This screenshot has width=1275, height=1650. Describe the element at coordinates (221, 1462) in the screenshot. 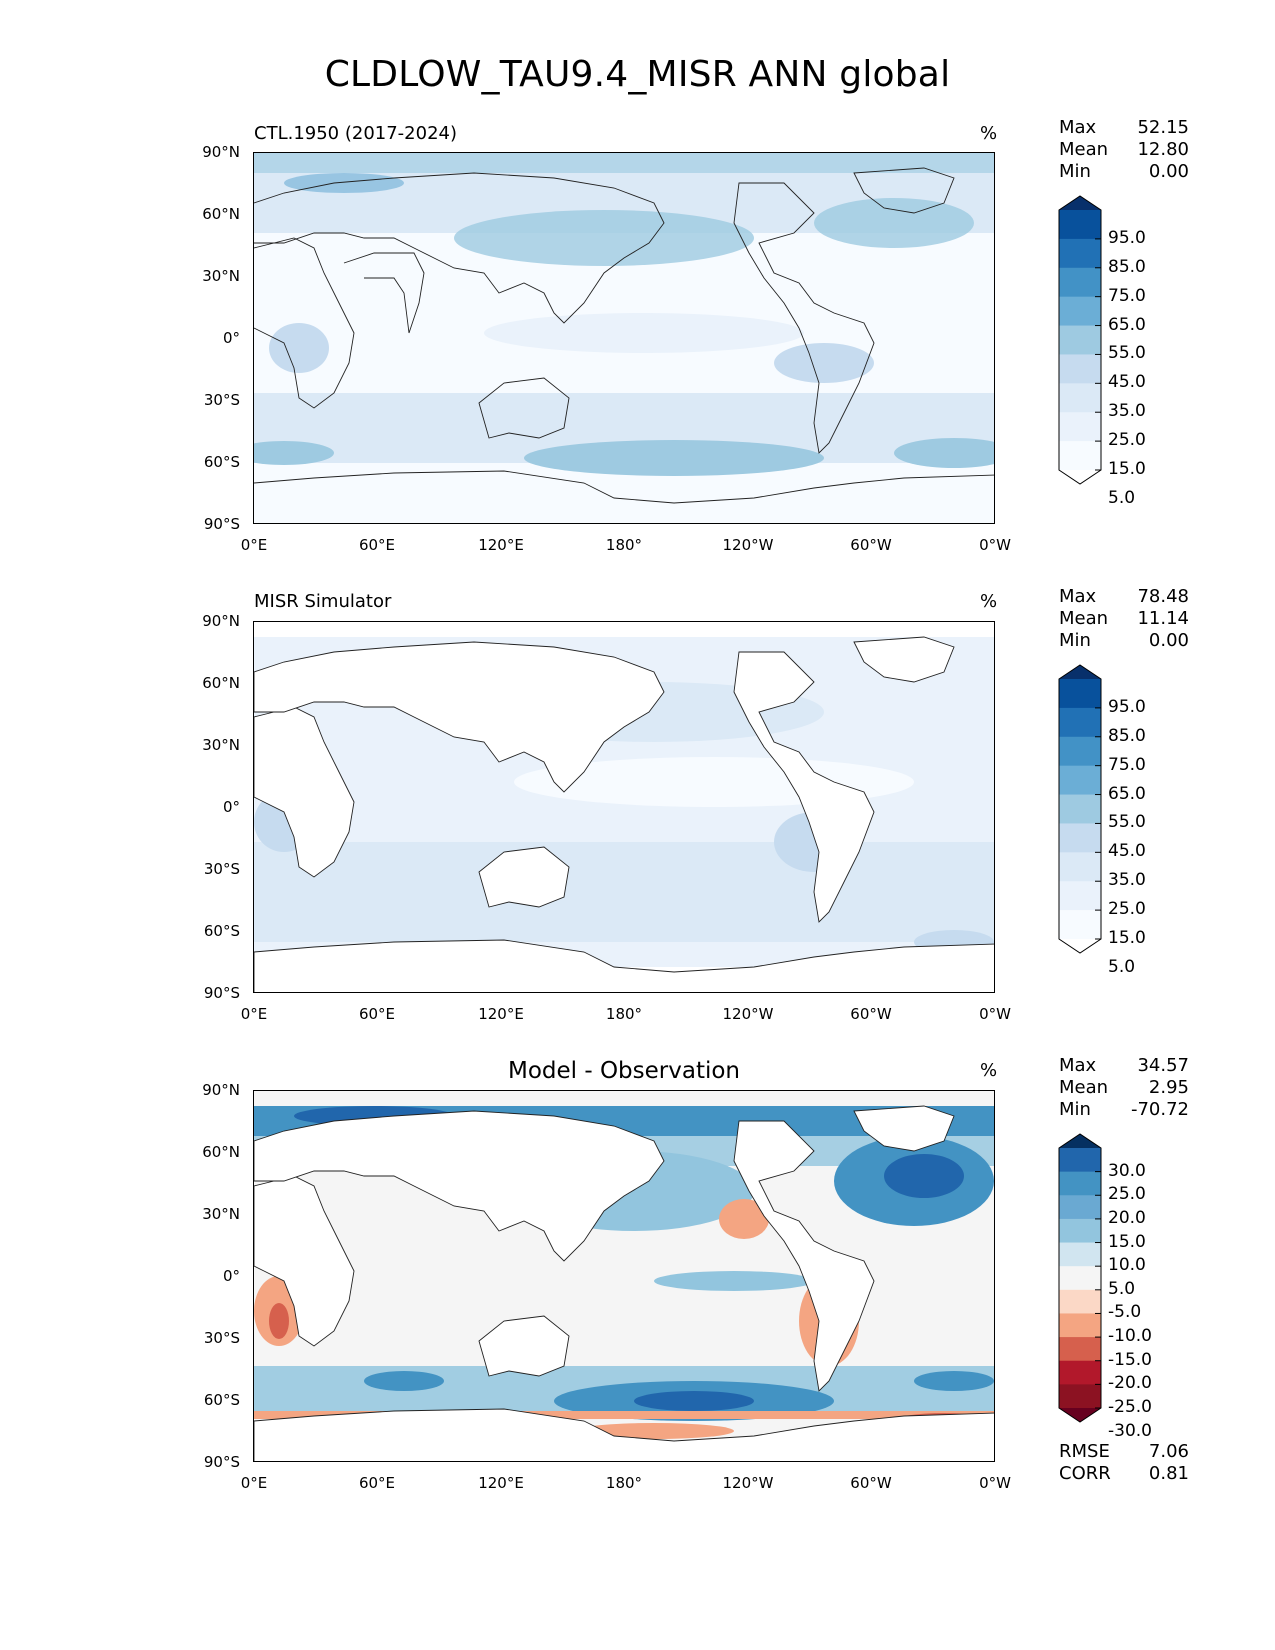

I see `p3-lat-tick-6: 90°S` at that location.